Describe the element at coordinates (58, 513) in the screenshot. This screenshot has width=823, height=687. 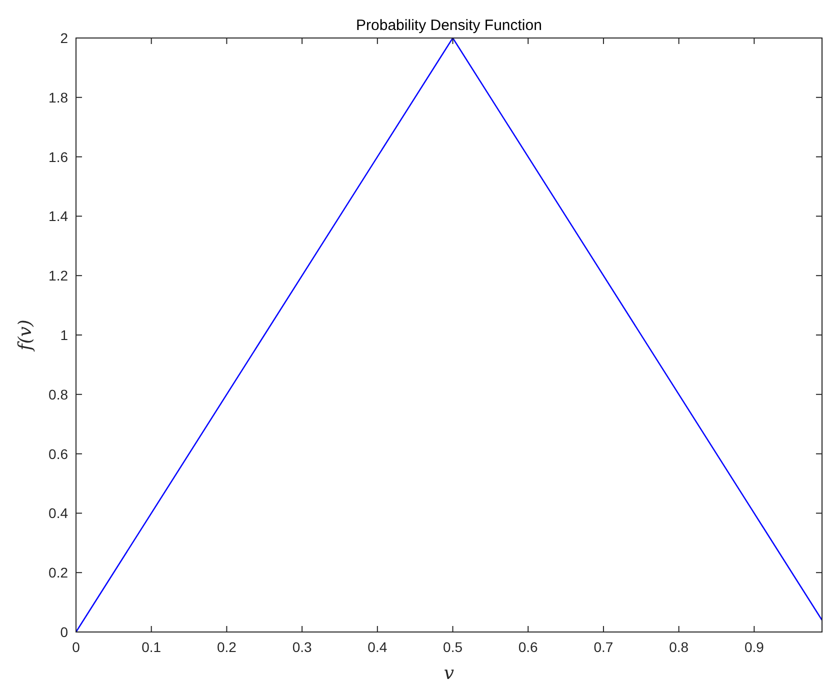
I see `y-tick-label: 0.4` at that location.